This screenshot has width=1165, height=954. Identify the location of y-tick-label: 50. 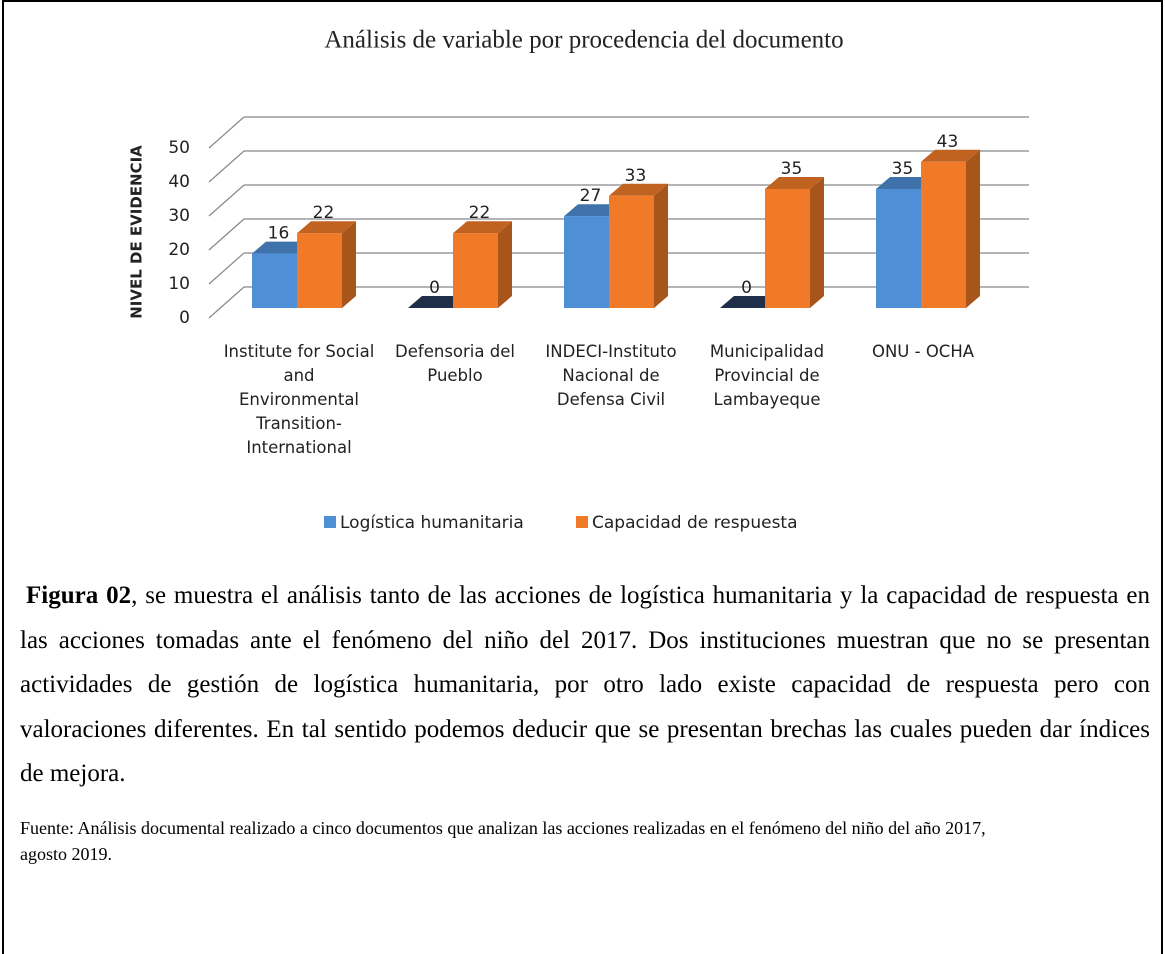
(179, 148).